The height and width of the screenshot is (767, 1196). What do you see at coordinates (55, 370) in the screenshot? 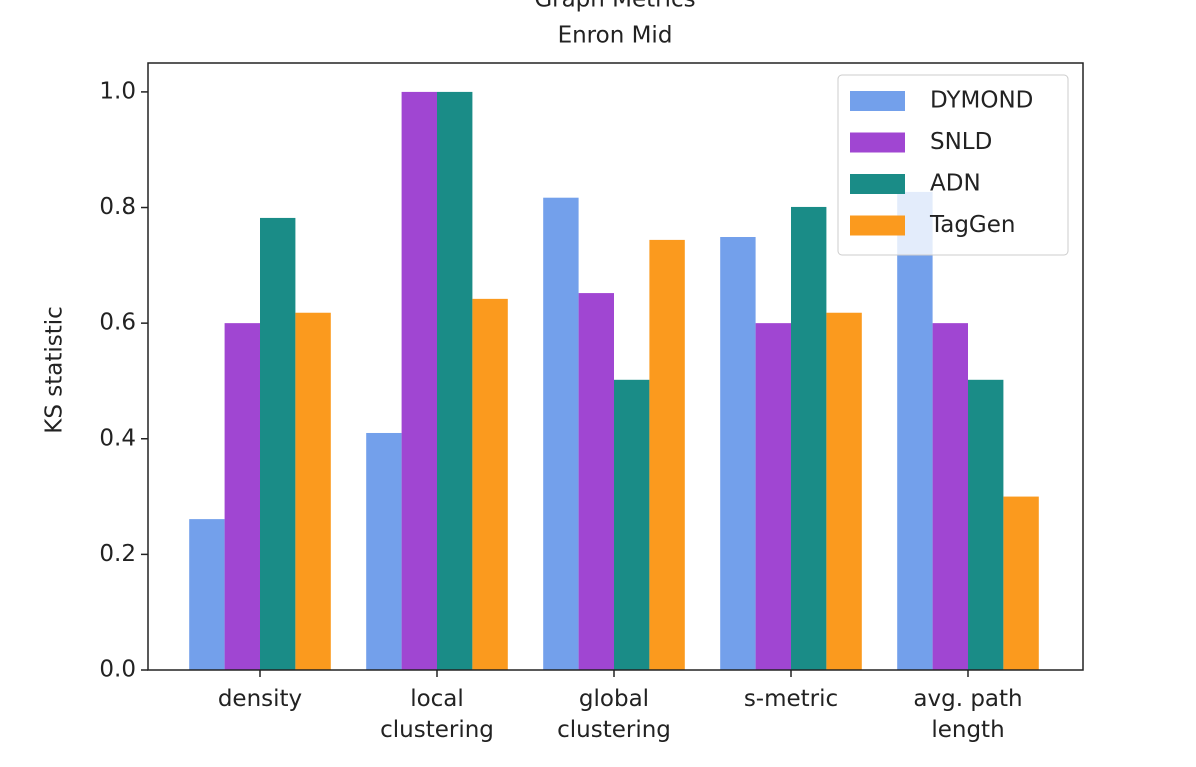
I see `y-axis-label: KS statistic` at bounding box center [55, 370].